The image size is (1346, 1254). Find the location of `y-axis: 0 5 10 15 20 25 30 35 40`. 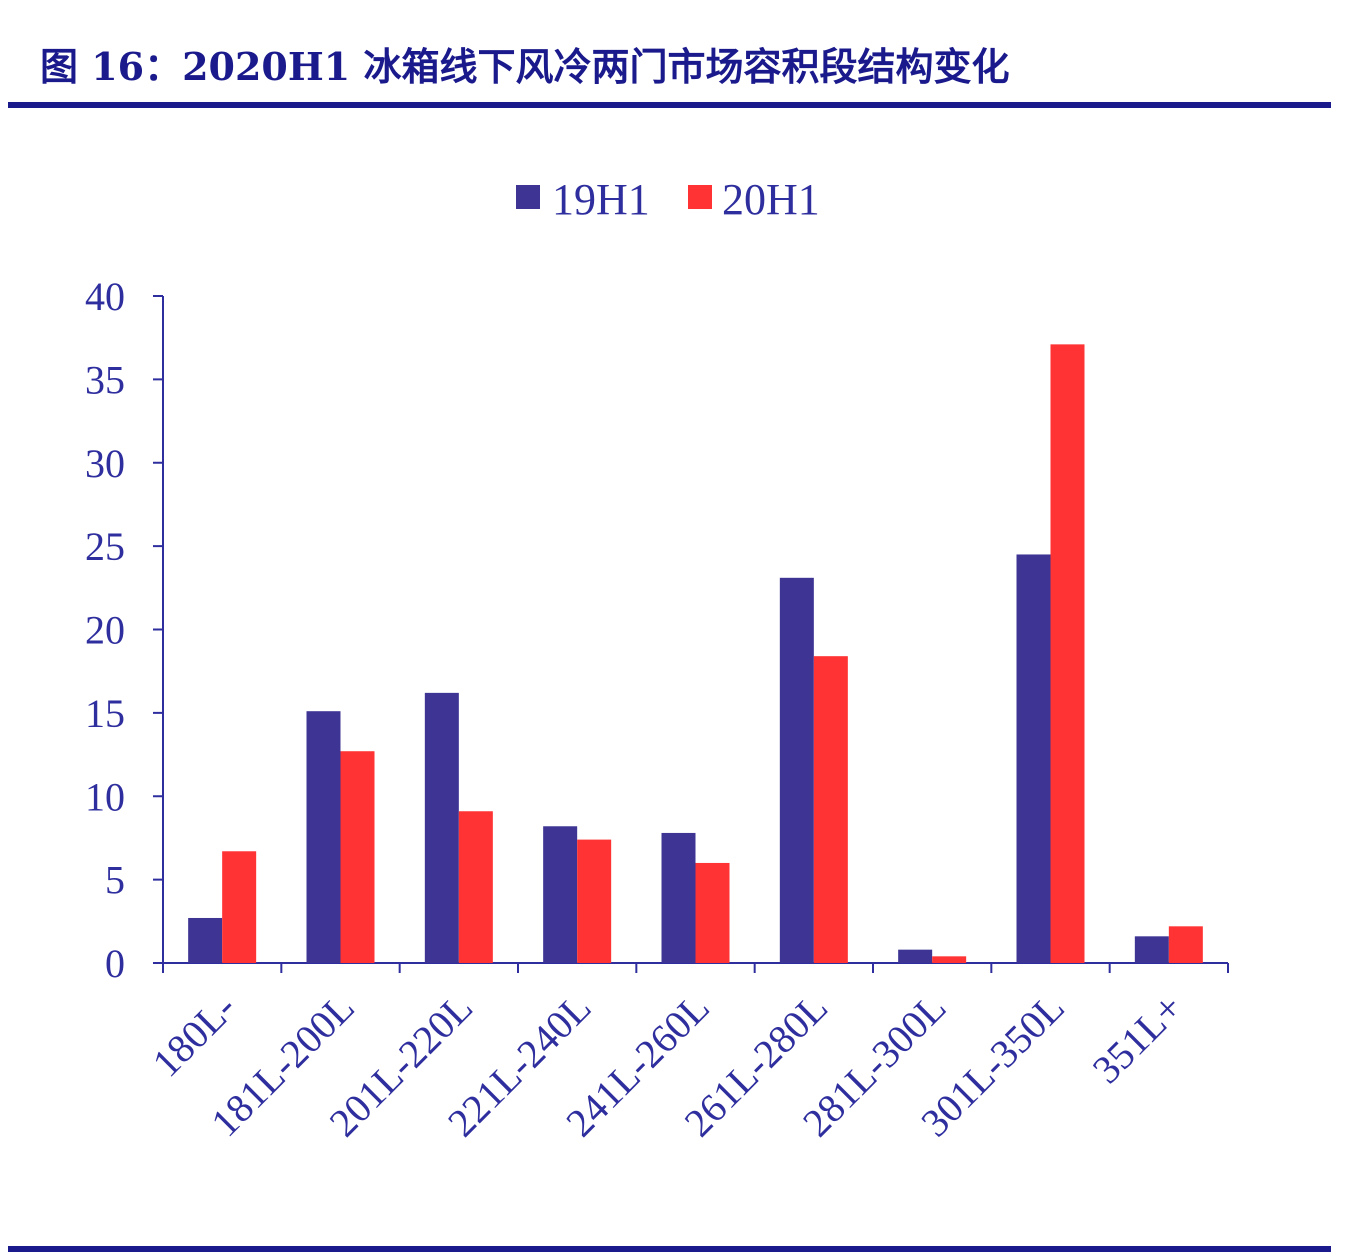

y-axis: 0 5 10 15 20 25 30 35 40 is located at coordinates (124, 630).